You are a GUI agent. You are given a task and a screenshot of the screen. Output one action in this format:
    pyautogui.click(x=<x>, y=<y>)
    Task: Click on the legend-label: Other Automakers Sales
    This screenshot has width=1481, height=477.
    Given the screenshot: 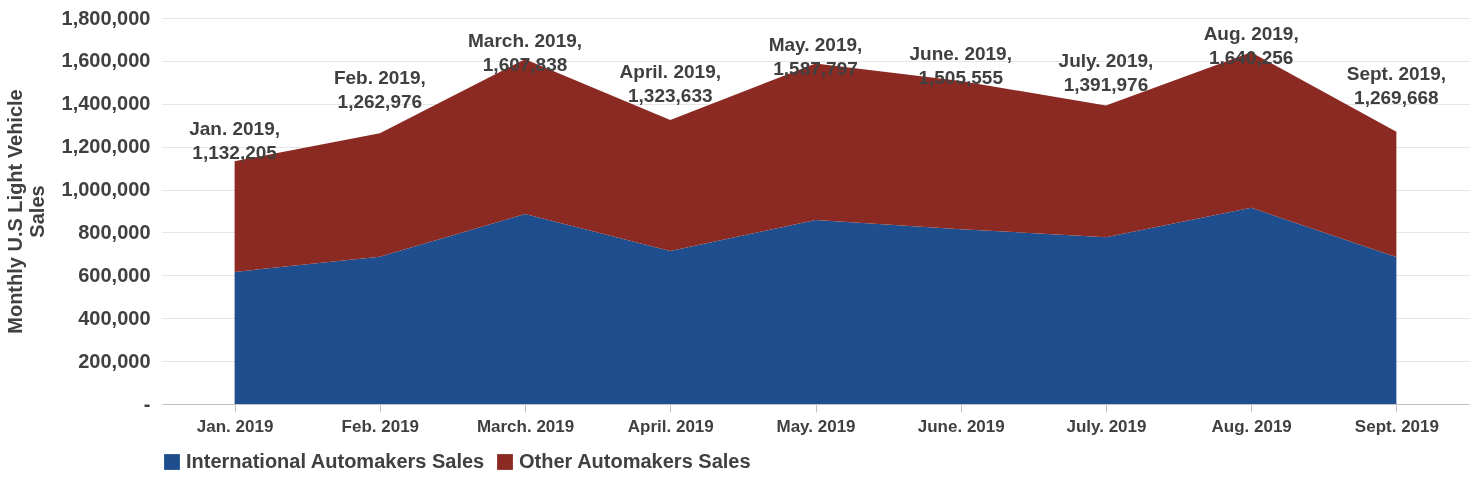 What is the action you would take?
    pyautogui.click(x=635, y=461)
    